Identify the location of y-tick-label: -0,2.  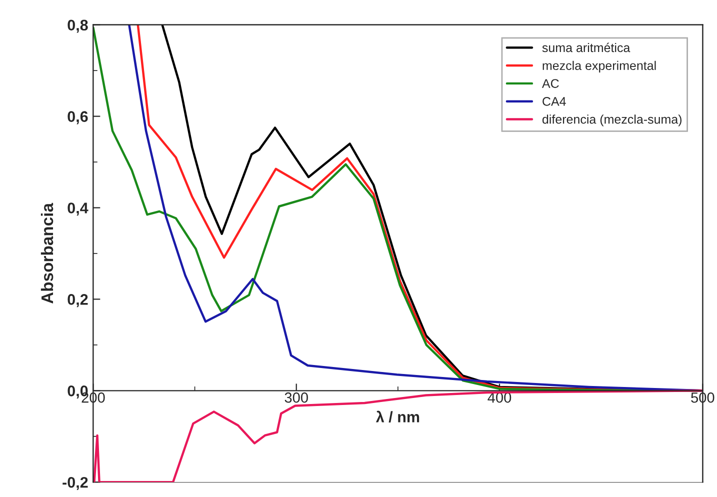
(75, 483).